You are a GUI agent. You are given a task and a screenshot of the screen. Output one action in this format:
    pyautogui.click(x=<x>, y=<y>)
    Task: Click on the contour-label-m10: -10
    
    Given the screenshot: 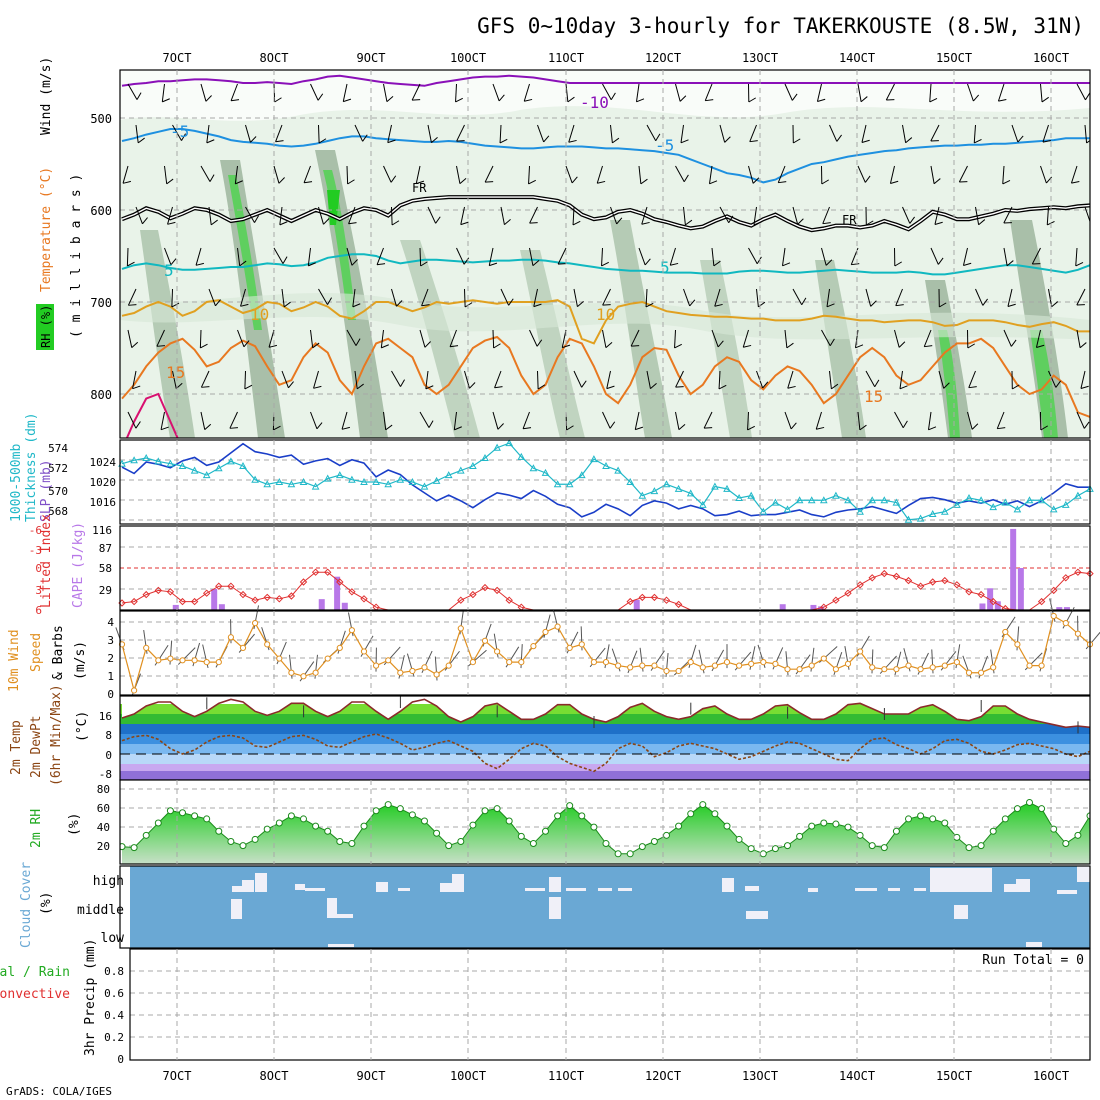 What is the action you would take?
    pyautogui.click(x=594, y=102)
    